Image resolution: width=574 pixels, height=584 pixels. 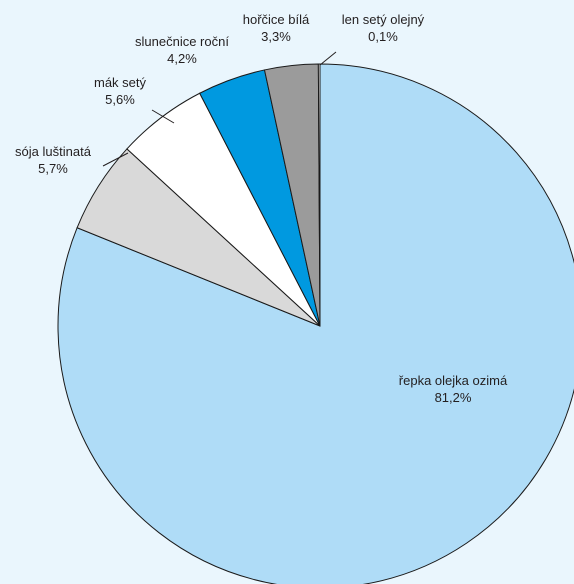 I want to click on leader-lines, so click(x=219, y=109).